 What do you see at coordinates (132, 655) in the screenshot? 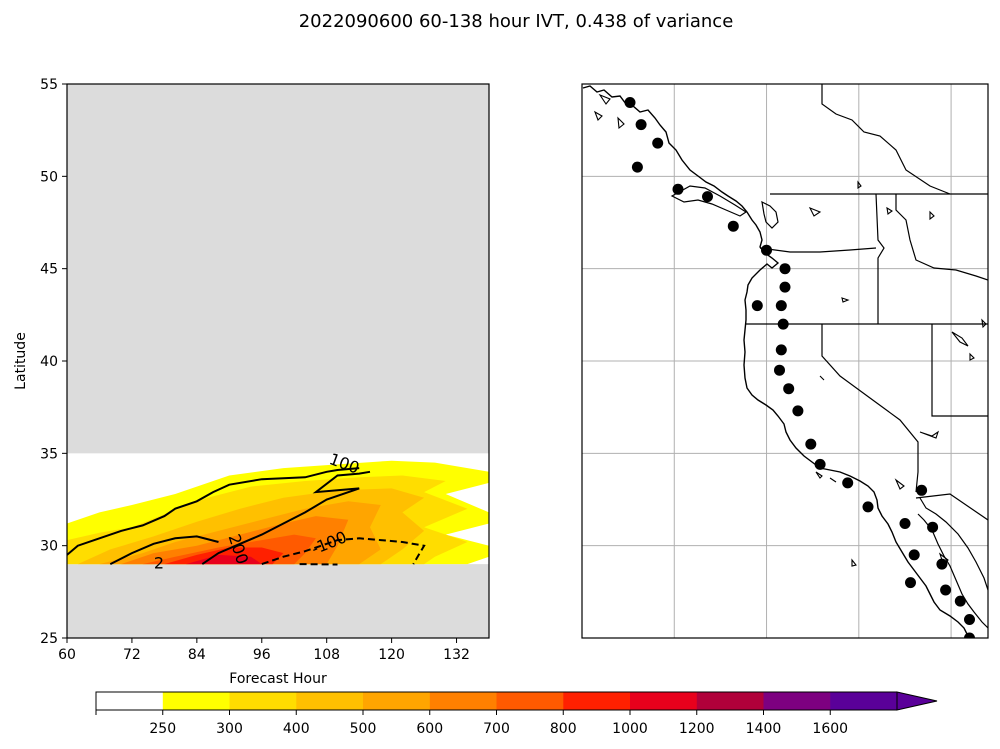
I see `x-tick-label: 72` at bounding box center [132, 655].